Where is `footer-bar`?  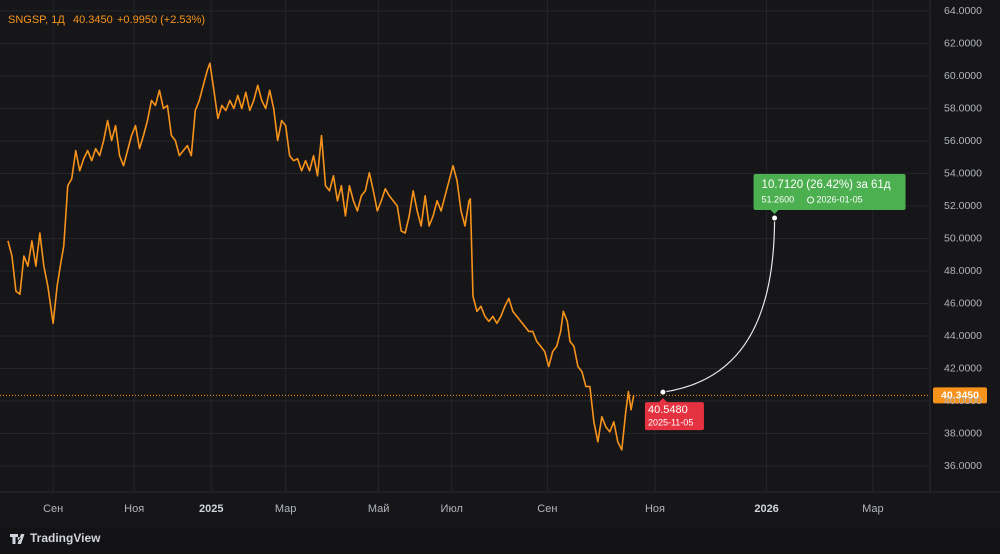 footer-bar is located at coordinates (500, 540).